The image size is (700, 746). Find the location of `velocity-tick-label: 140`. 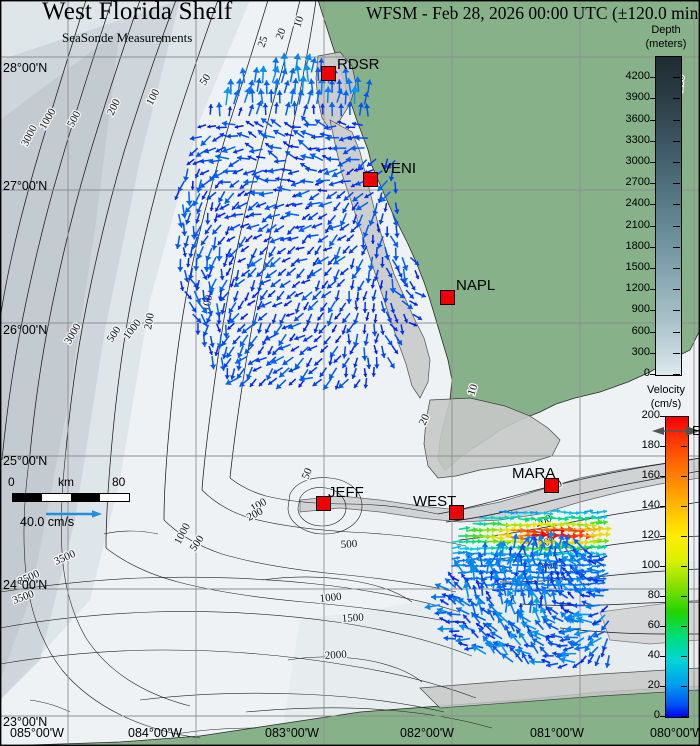

velocity-tick-label: 140 is located at coordinates (650, 505).